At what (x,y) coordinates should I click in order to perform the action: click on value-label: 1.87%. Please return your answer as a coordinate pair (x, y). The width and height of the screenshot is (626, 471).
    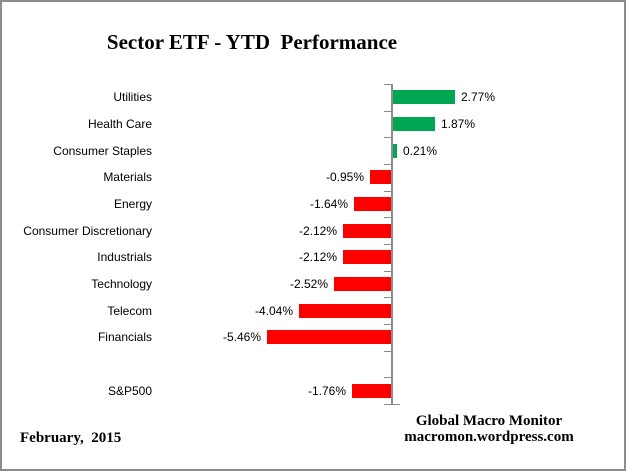
    Looking at the image, I should click on (458, 124).